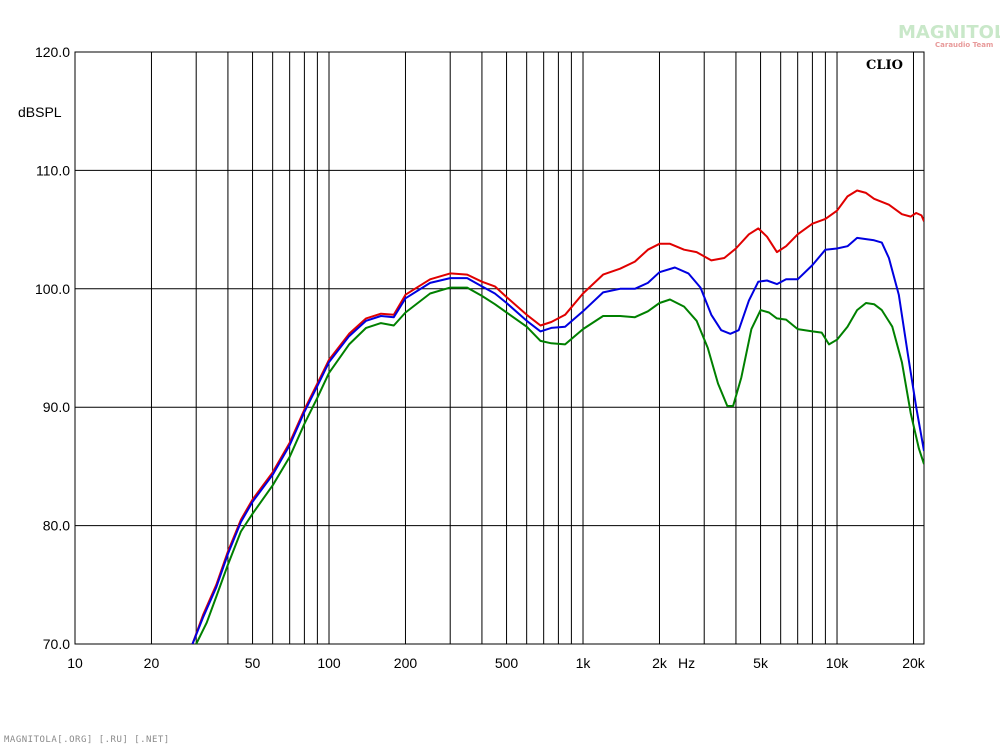 Image resolution: width=1000 pixels, height=750 pixels. Describe the element at coordinates (52, 289) in the screenshot. I see `y-tick-label: 100.0` at that location.